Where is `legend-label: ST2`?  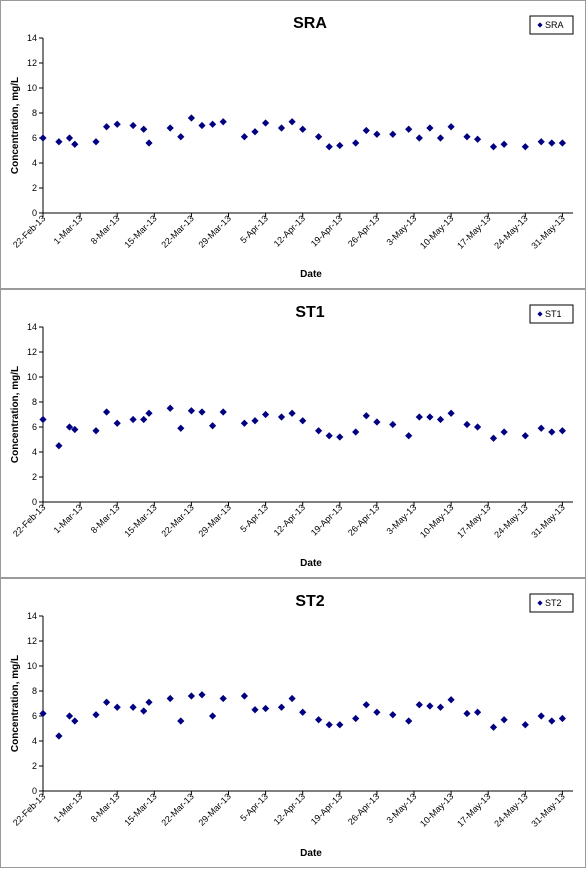
legend-label: ST2 is located at coordinates (553, 603).